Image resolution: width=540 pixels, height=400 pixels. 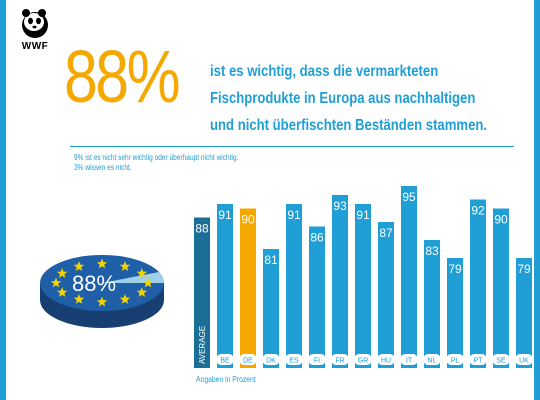 What do you see at coordinates (3, 200) in the screenshot?
I see `left-accent-strip` at bounding box center [3, 200].